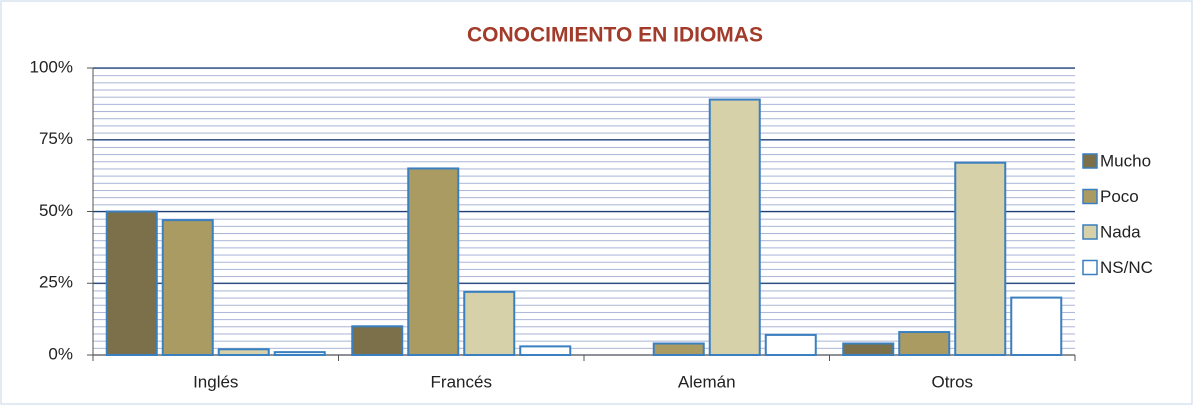 The height and width of the screenshot is (405, 1193). Describe the element at coordinates (707, 381) in the screenshot. I see `x-tick-label: Alemán` at that location.